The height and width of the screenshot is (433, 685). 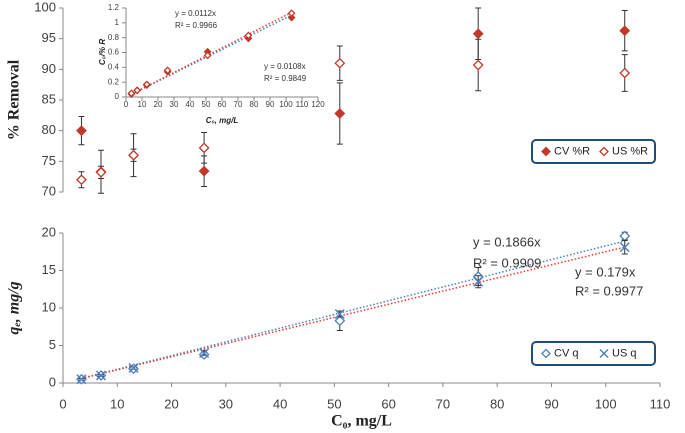 What do you see at coordinates (196, 25) in the screenshot?
I see `trendline-equation: R² = 0.9966` at bounding box center [196, 25].